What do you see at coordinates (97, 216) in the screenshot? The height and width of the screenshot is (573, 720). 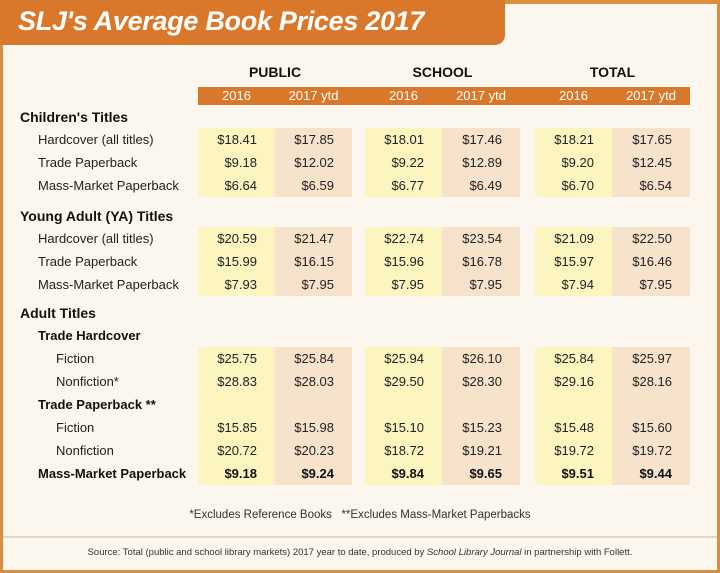 I see `row-label: Young Adult (YA) Titles` at bounding box center [97, 216].